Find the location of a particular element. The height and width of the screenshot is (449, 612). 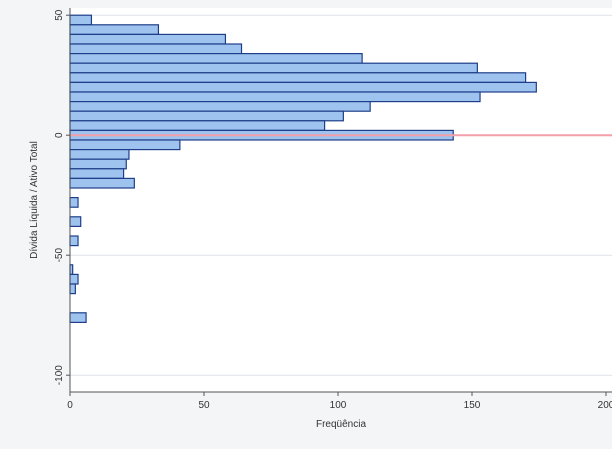

x-tick-label: 150 is located at coordinates (472, 405).